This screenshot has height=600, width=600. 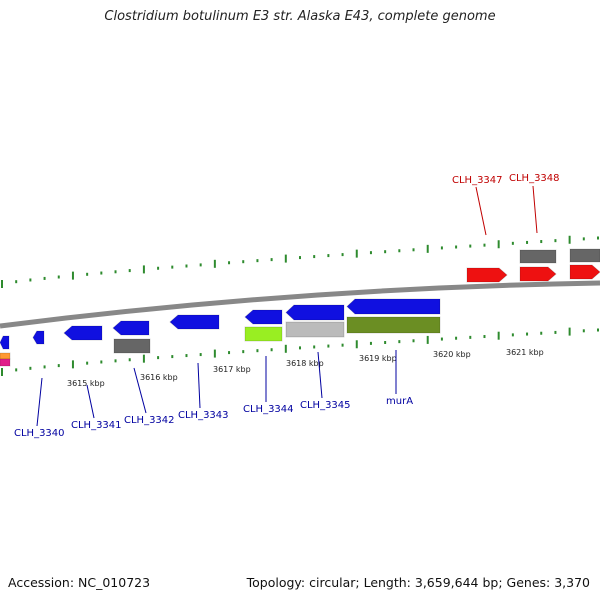 I want to click on inner-tick-ring, so click(x=300, y=351).